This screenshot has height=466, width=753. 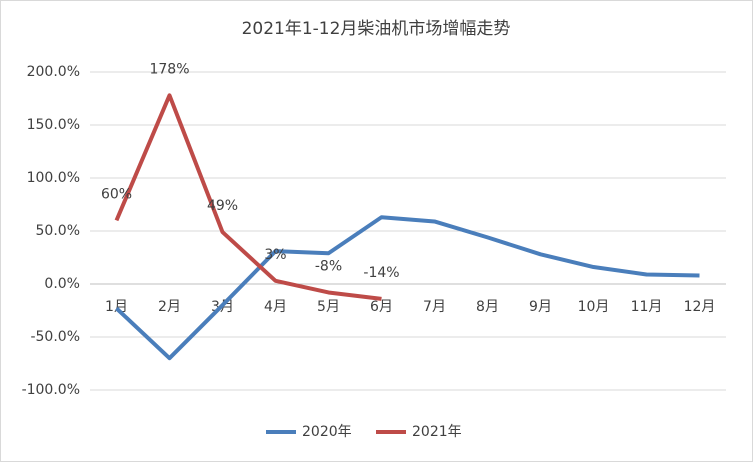 I want to click on y-tick-label: 150.0%, so click(x=53, y=125).